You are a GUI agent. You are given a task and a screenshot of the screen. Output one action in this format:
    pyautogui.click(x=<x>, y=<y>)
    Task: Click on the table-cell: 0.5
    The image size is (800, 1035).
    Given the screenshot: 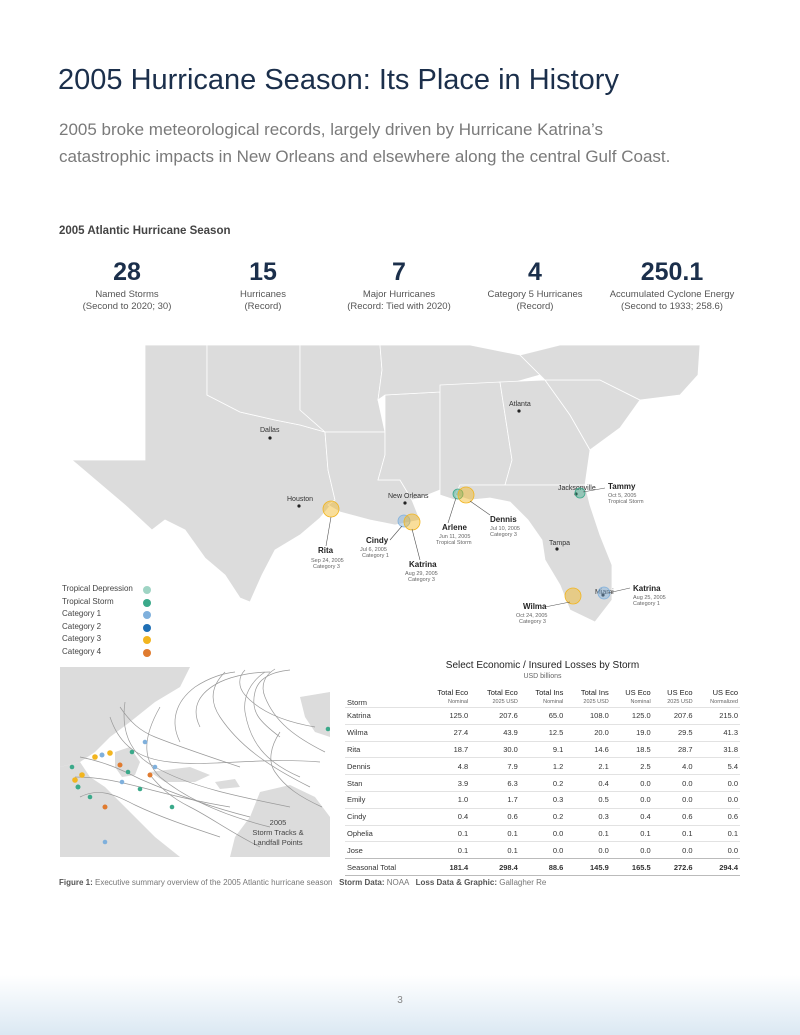 What is the action you would take?
    pyautogui.click(x=588, y=799)
    